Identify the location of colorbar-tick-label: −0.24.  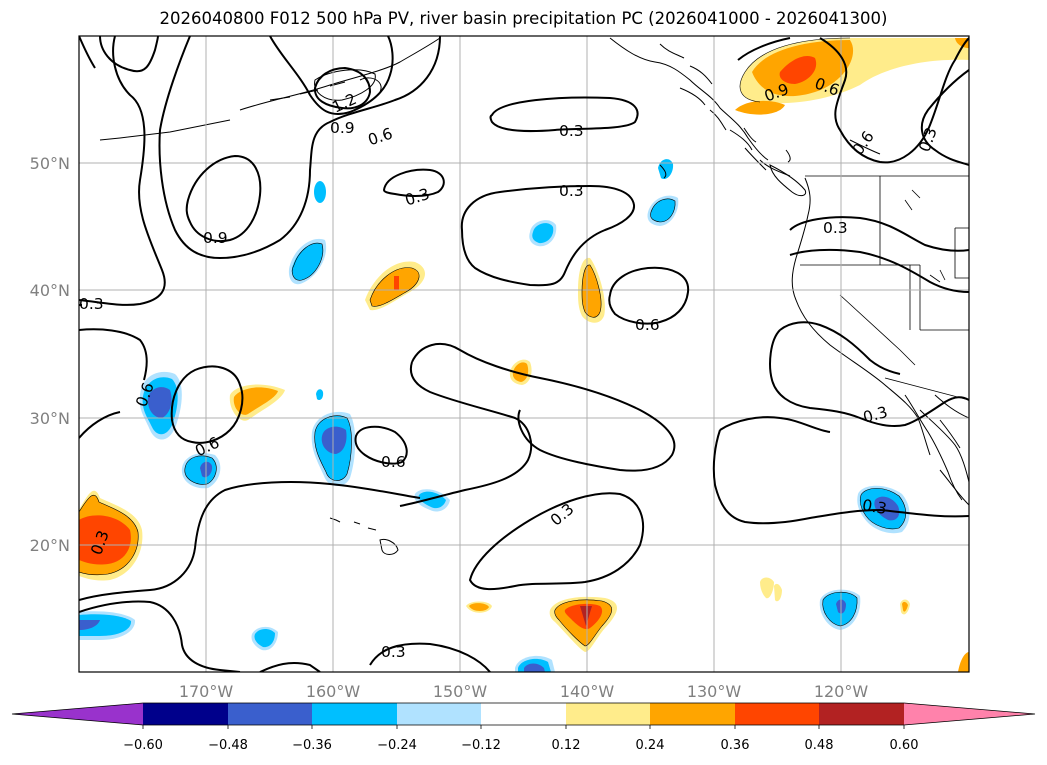
(397, 745).